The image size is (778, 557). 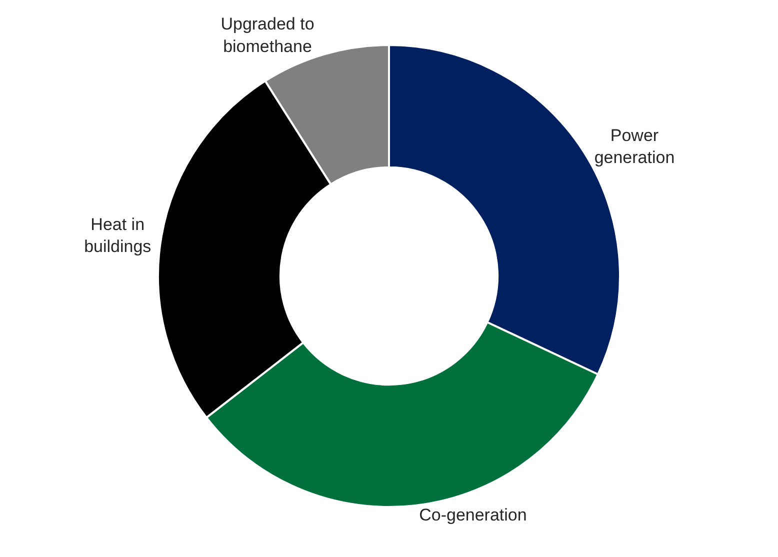 What do you see at coordinates (118, 235) in the screenshot?
I see `slice-label: Heat in buildings` at bounding box center [118, 235].